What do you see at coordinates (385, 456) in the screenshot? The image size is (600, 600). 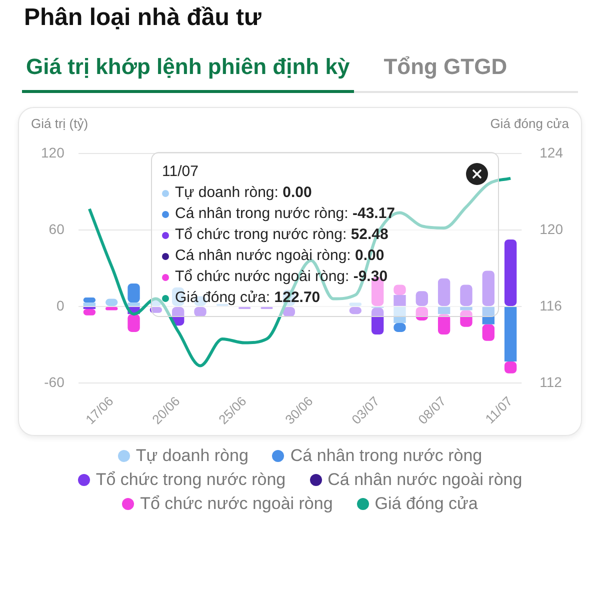 I see `legend-label: Cá nhân trong nước ròng` at bounding box center [385, 456].